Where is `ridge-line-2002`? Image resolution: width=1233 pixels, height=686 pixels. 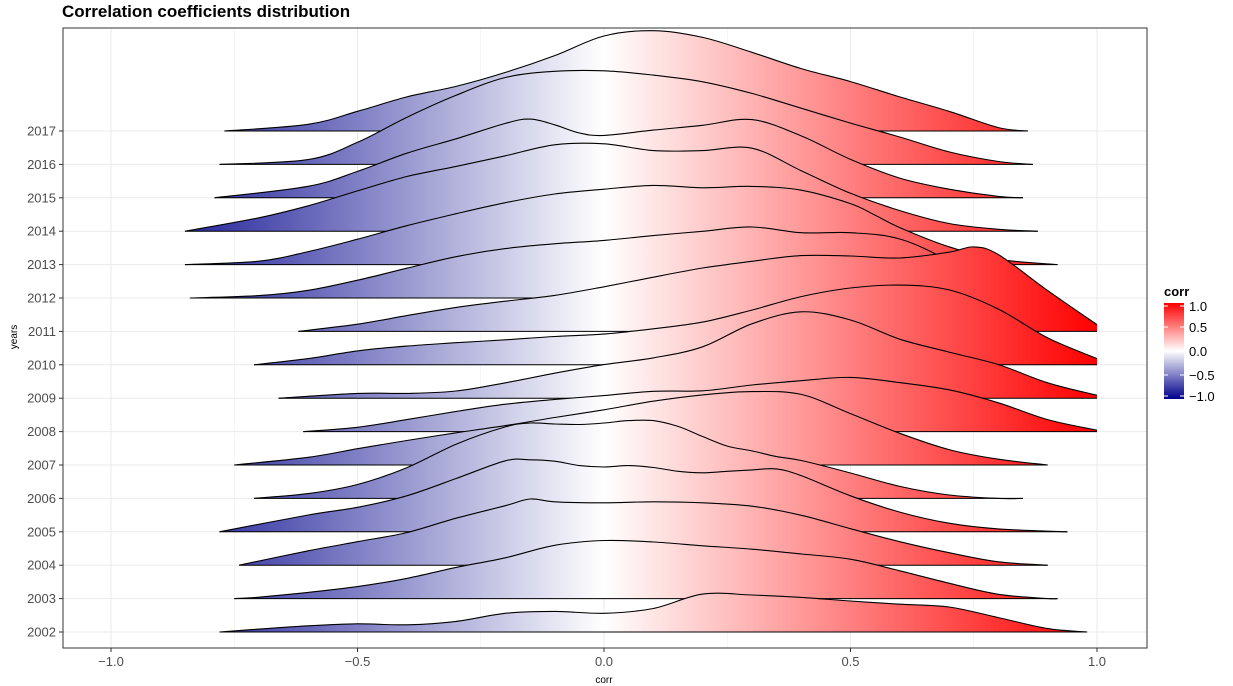
ridge-line-2002 is located at coordinates (653, 612).